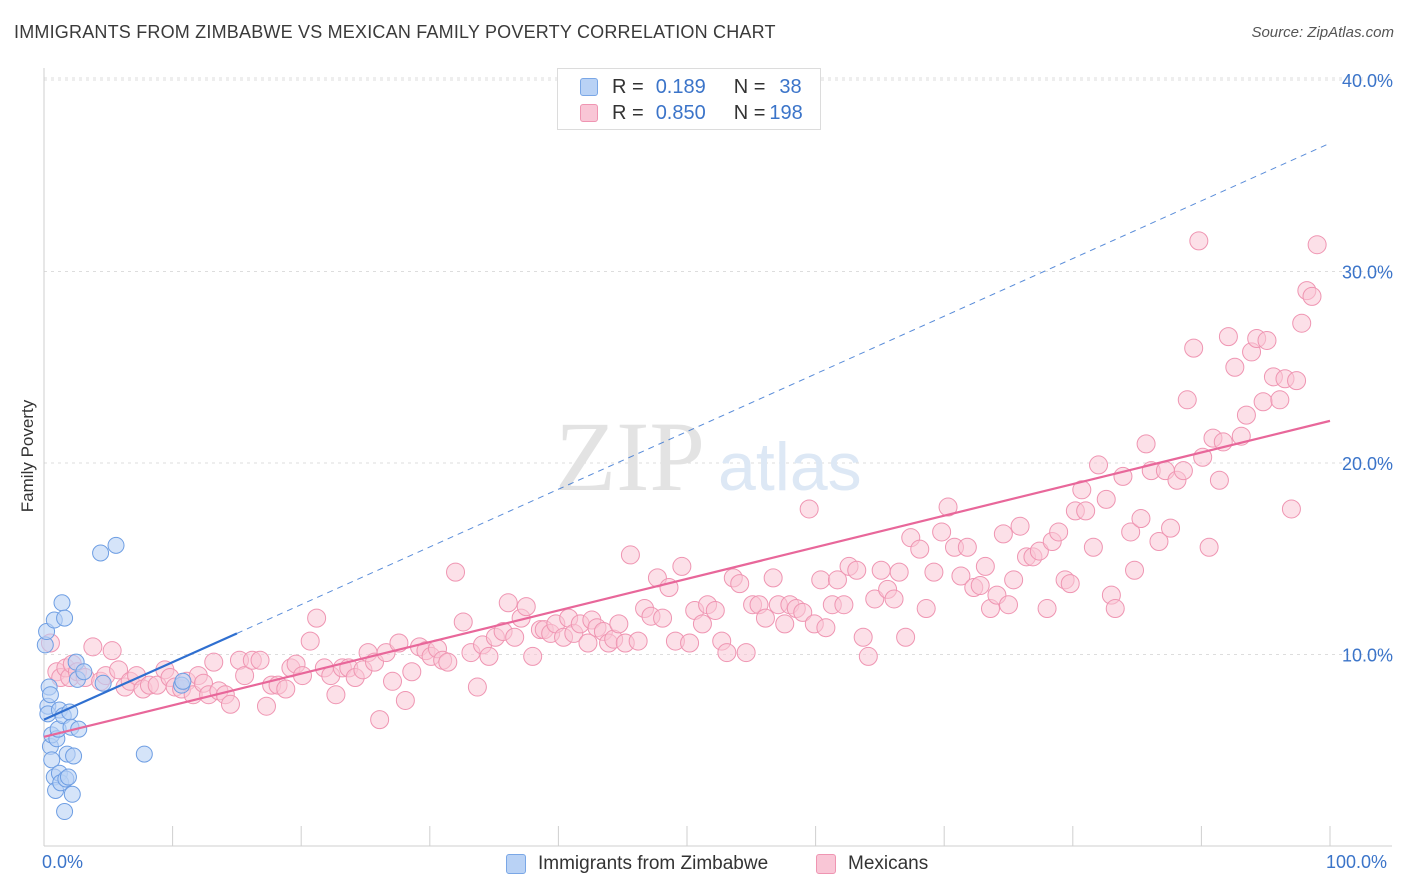 This screenshot has width=1406, height=892. Describe the element at coordinates (1367, 81) in the screenshot. I see `y-tick-label: 40.0%` at that location.